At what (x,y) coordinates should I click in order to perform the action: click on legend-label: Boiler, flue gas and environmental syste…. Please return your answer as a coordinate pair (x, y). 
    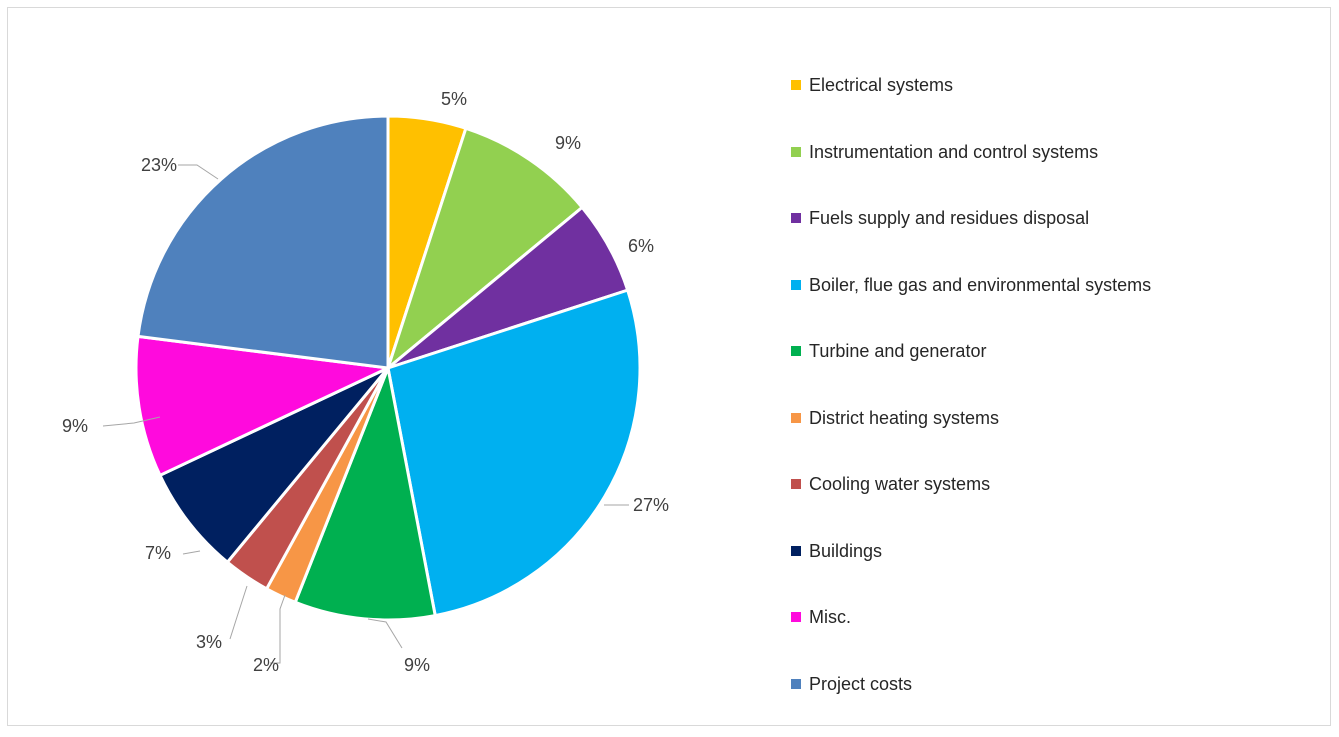
    Looking at the image, I should click on (980, 285).